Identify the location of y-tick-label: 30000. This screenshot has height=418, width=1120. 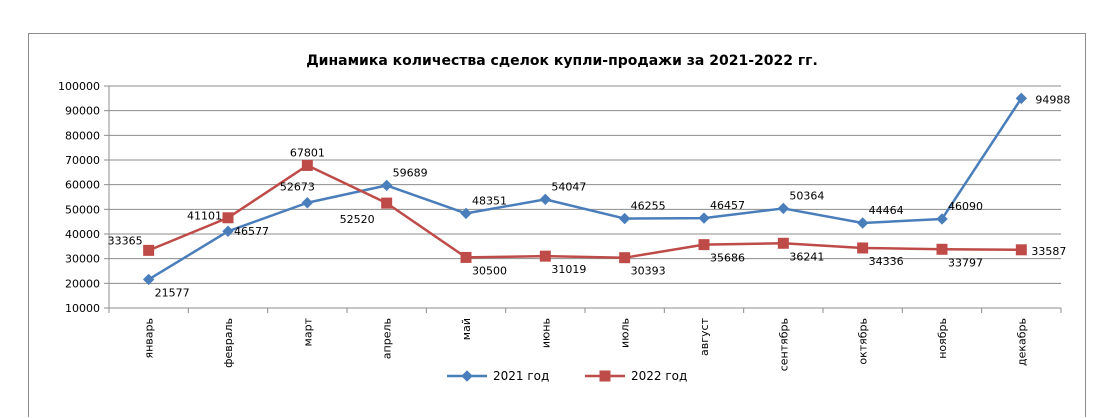
(82, 259).